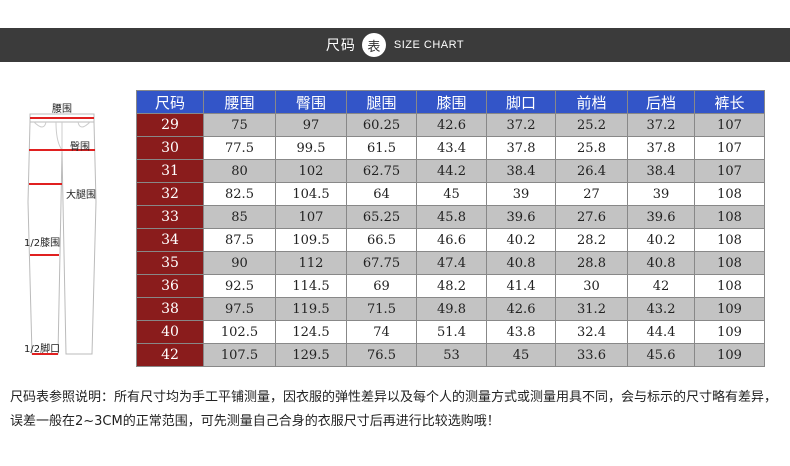 The image size is (790, 466). Describe the element at coordinates (373, 45) in the screenshot. I see `header-title-badge: 表` at that location.